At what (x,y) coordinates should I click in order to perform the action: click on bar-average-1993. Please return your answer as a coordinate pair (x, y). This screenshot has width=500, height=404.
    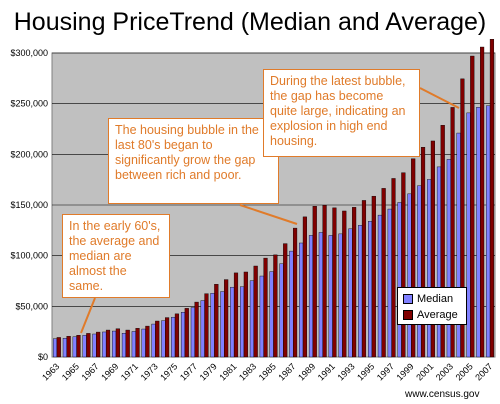
    Looking at the image, I should click on (354, 282).